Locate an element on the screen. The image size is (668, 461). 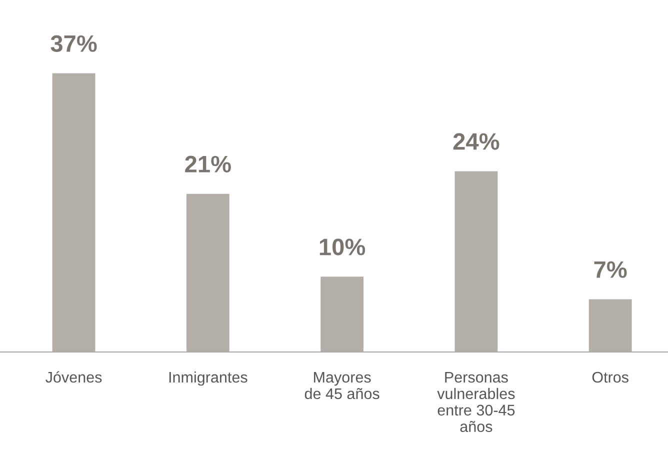
data-label: 21% is located at coordinates (208, 164).